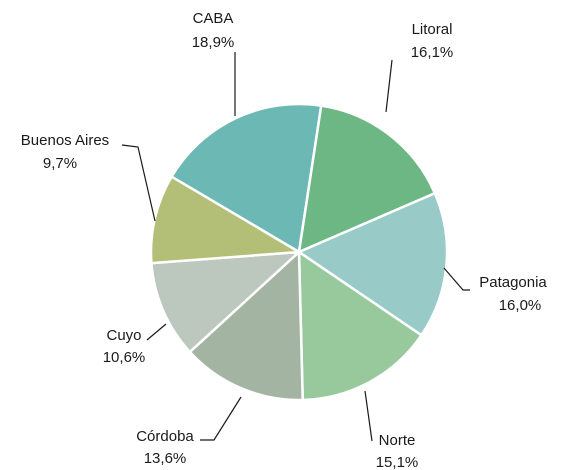  I want to click on slice-value-label: 10,6%, so click(124, 357).